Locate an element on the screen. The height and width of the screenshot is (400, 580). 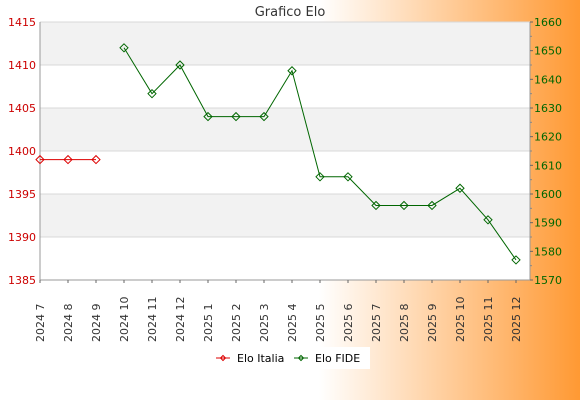
x-tick-label: 2024 8 is located at coordinates (68, 323).